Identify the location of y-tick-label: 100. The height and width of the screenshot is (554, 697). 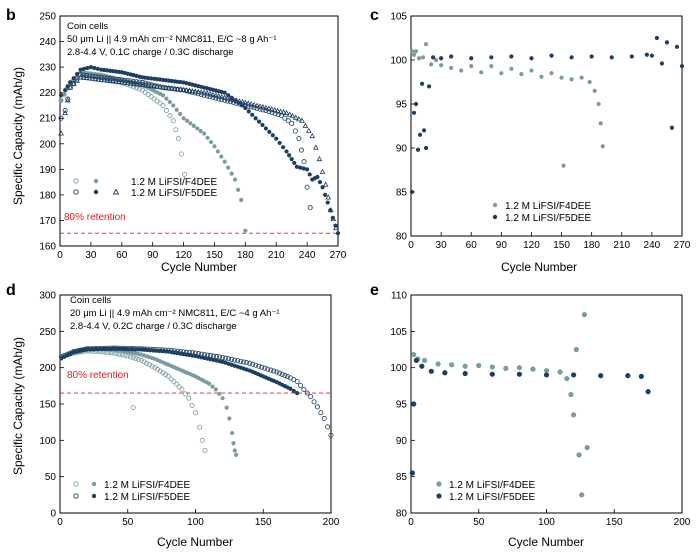
(398, 61).